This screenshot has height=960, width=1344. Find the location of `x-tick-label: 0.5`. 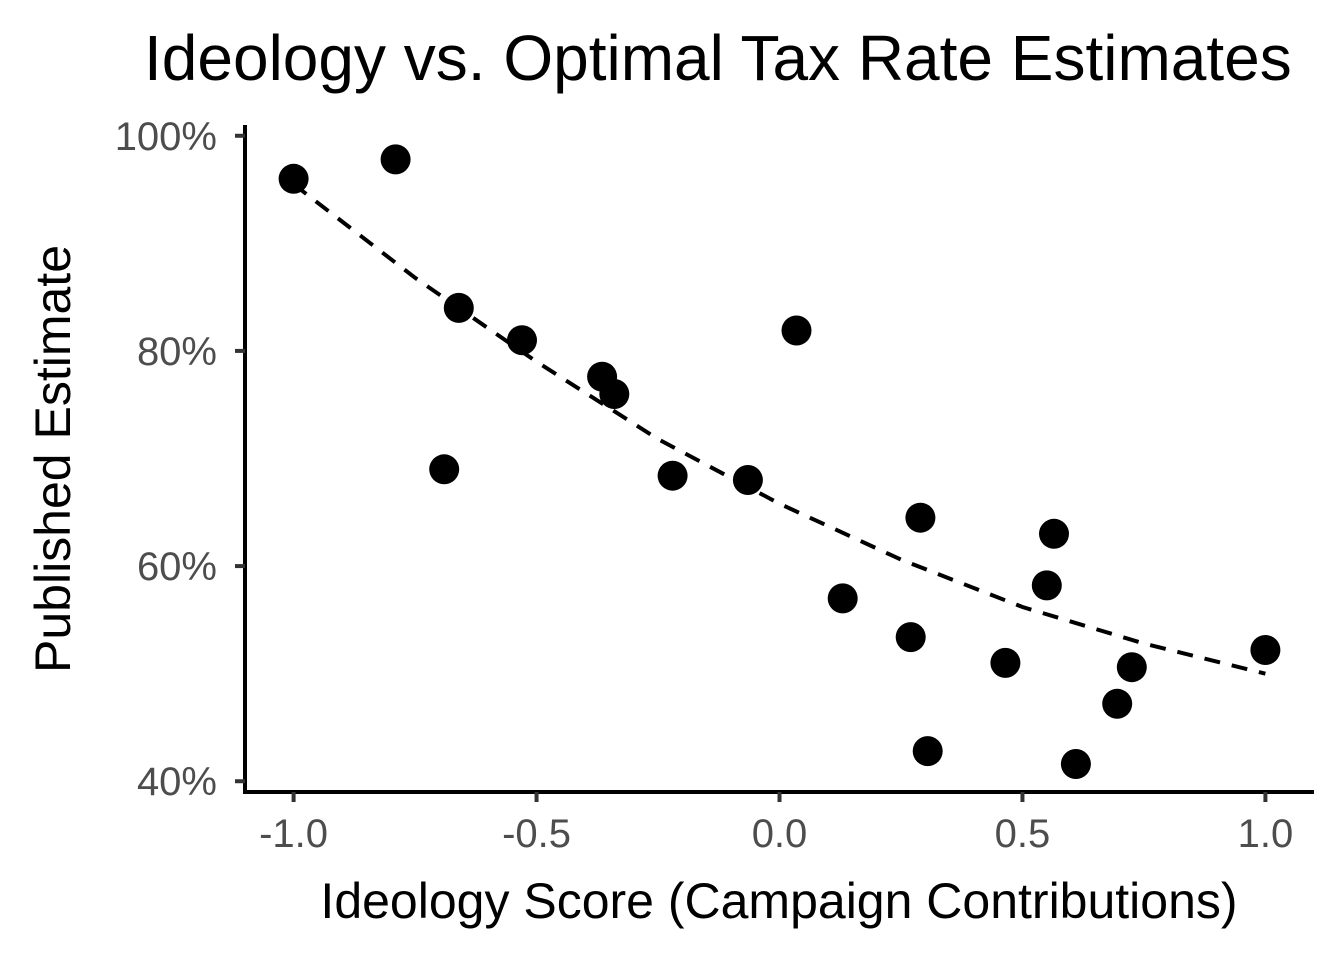

x-tick-label: 0.5 is located at coordinates (1023, 834).